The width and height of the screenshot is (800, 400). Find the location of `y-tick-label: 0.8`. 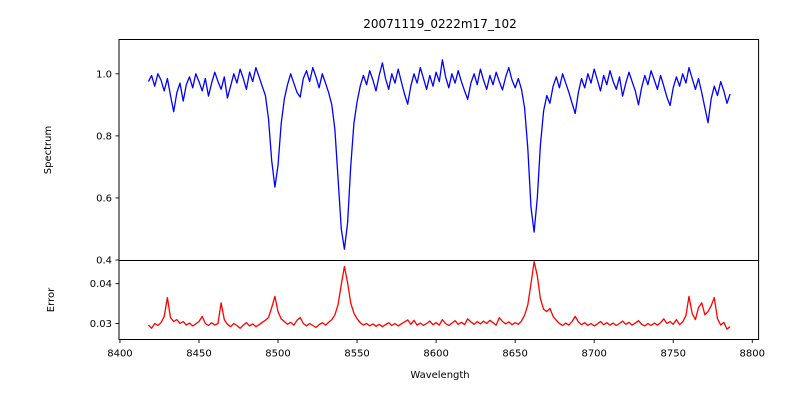

y-tick-label: 0.8 is located at coordinates (104, 136).